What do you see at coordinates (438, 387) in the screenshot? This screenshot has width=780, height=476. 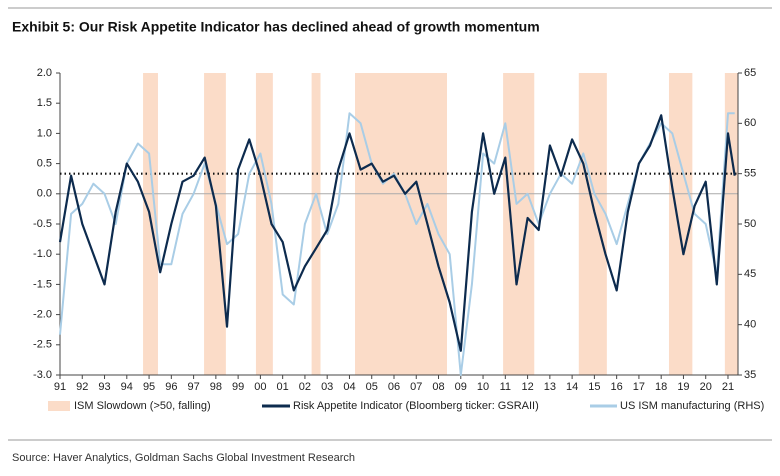 I see `x-tick-label: 08` at bounding box center [438, 387].